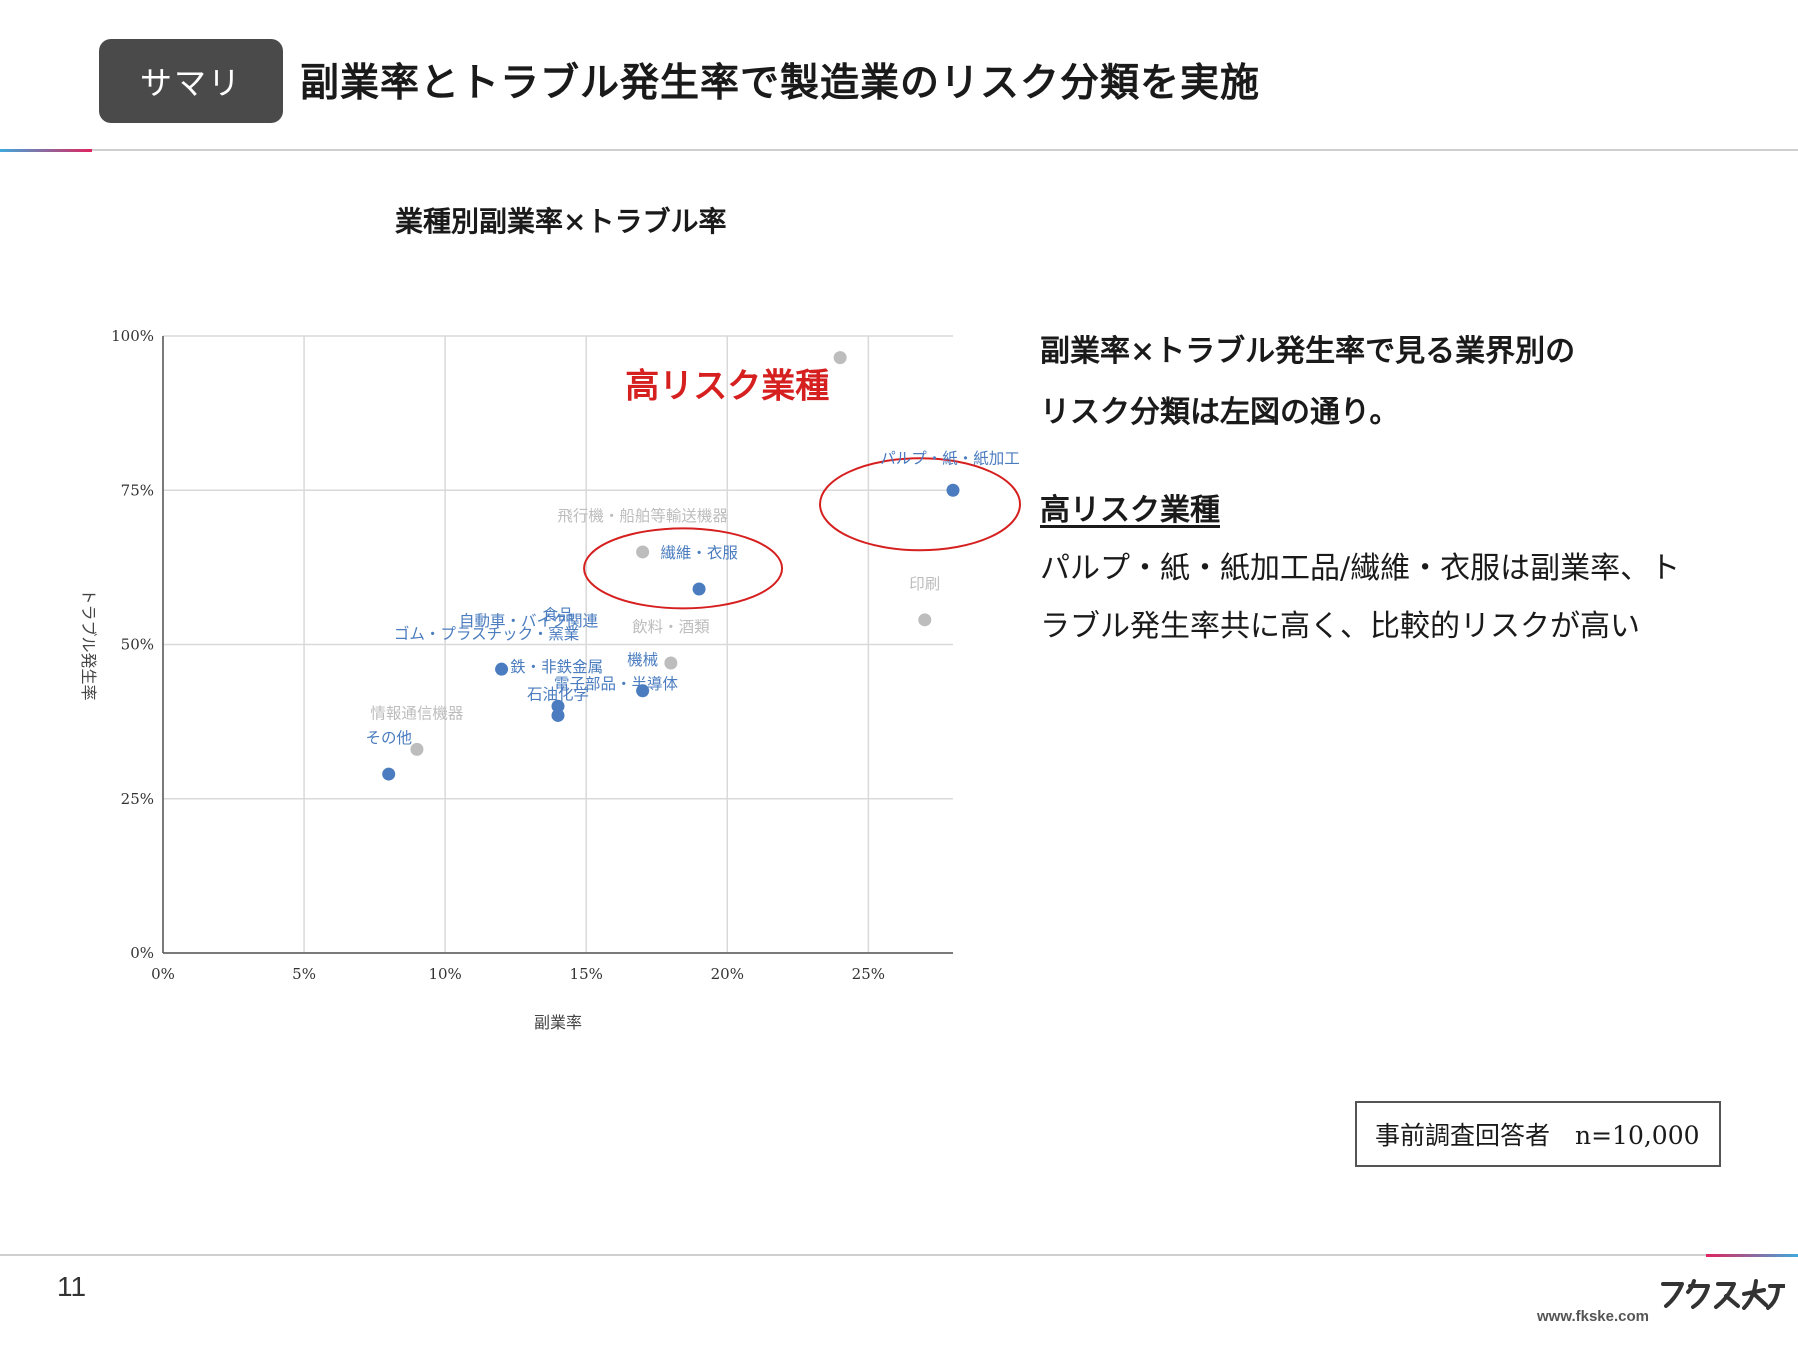 Image resolution: width=1798 pixels, height=1350 pixels. What do you see at coordinates (304, 974) in the screenshot?
I see `x-tick-label: 5%` at bounding box center [304, 974].